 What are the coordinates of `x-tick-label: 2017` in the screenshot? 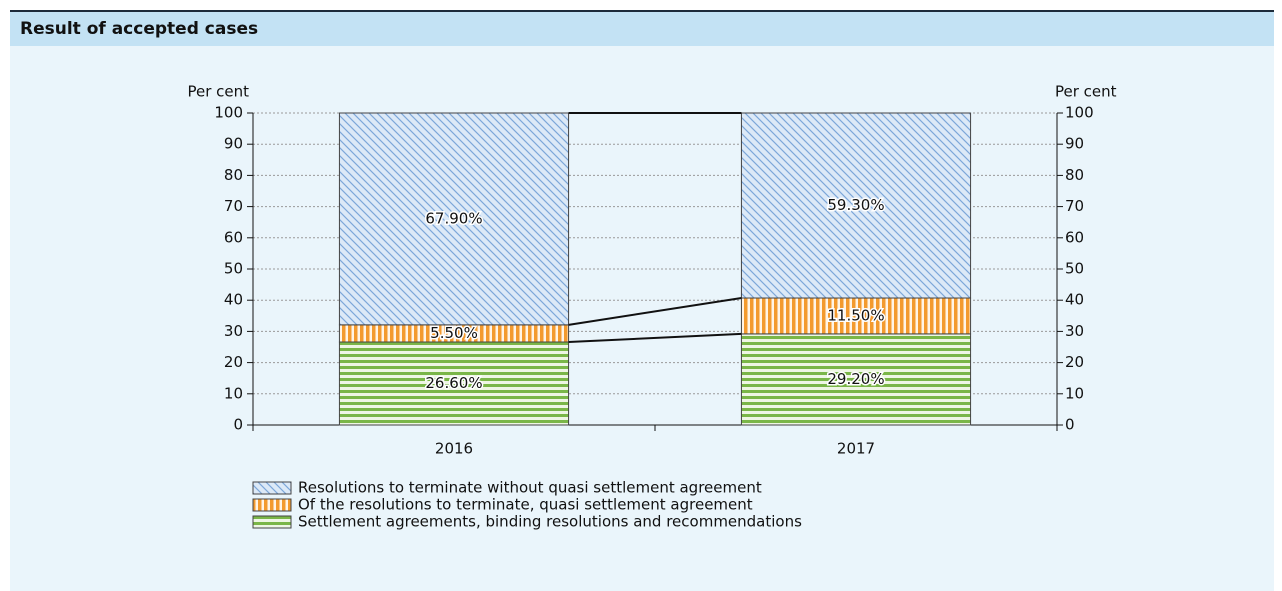 It's located at (856, 449).